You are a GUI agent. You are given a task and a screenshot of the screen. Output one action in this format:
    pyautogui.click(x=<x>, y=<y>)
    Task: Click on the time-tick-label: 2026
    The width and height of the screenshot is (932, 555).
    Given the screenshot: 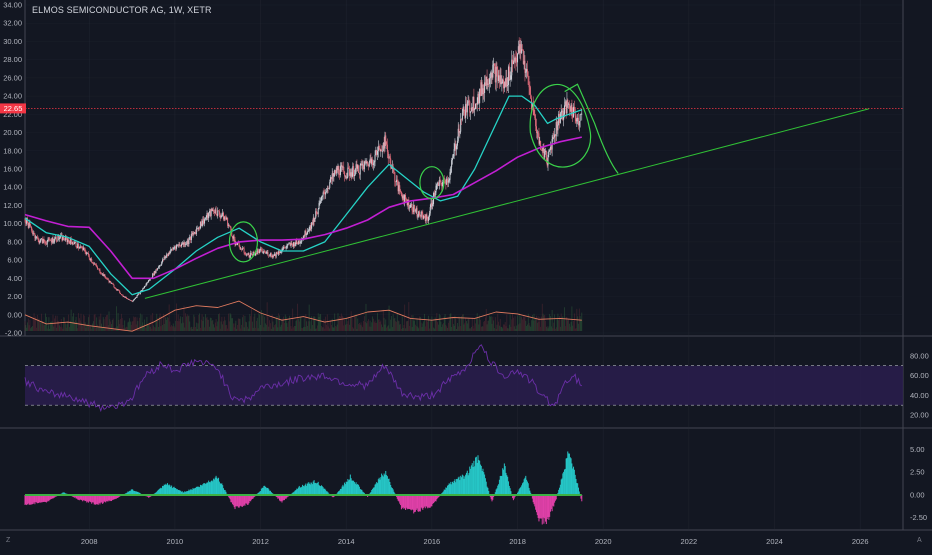 What is the action you would take?
    pyautogui.click(x=860, y=541)
    